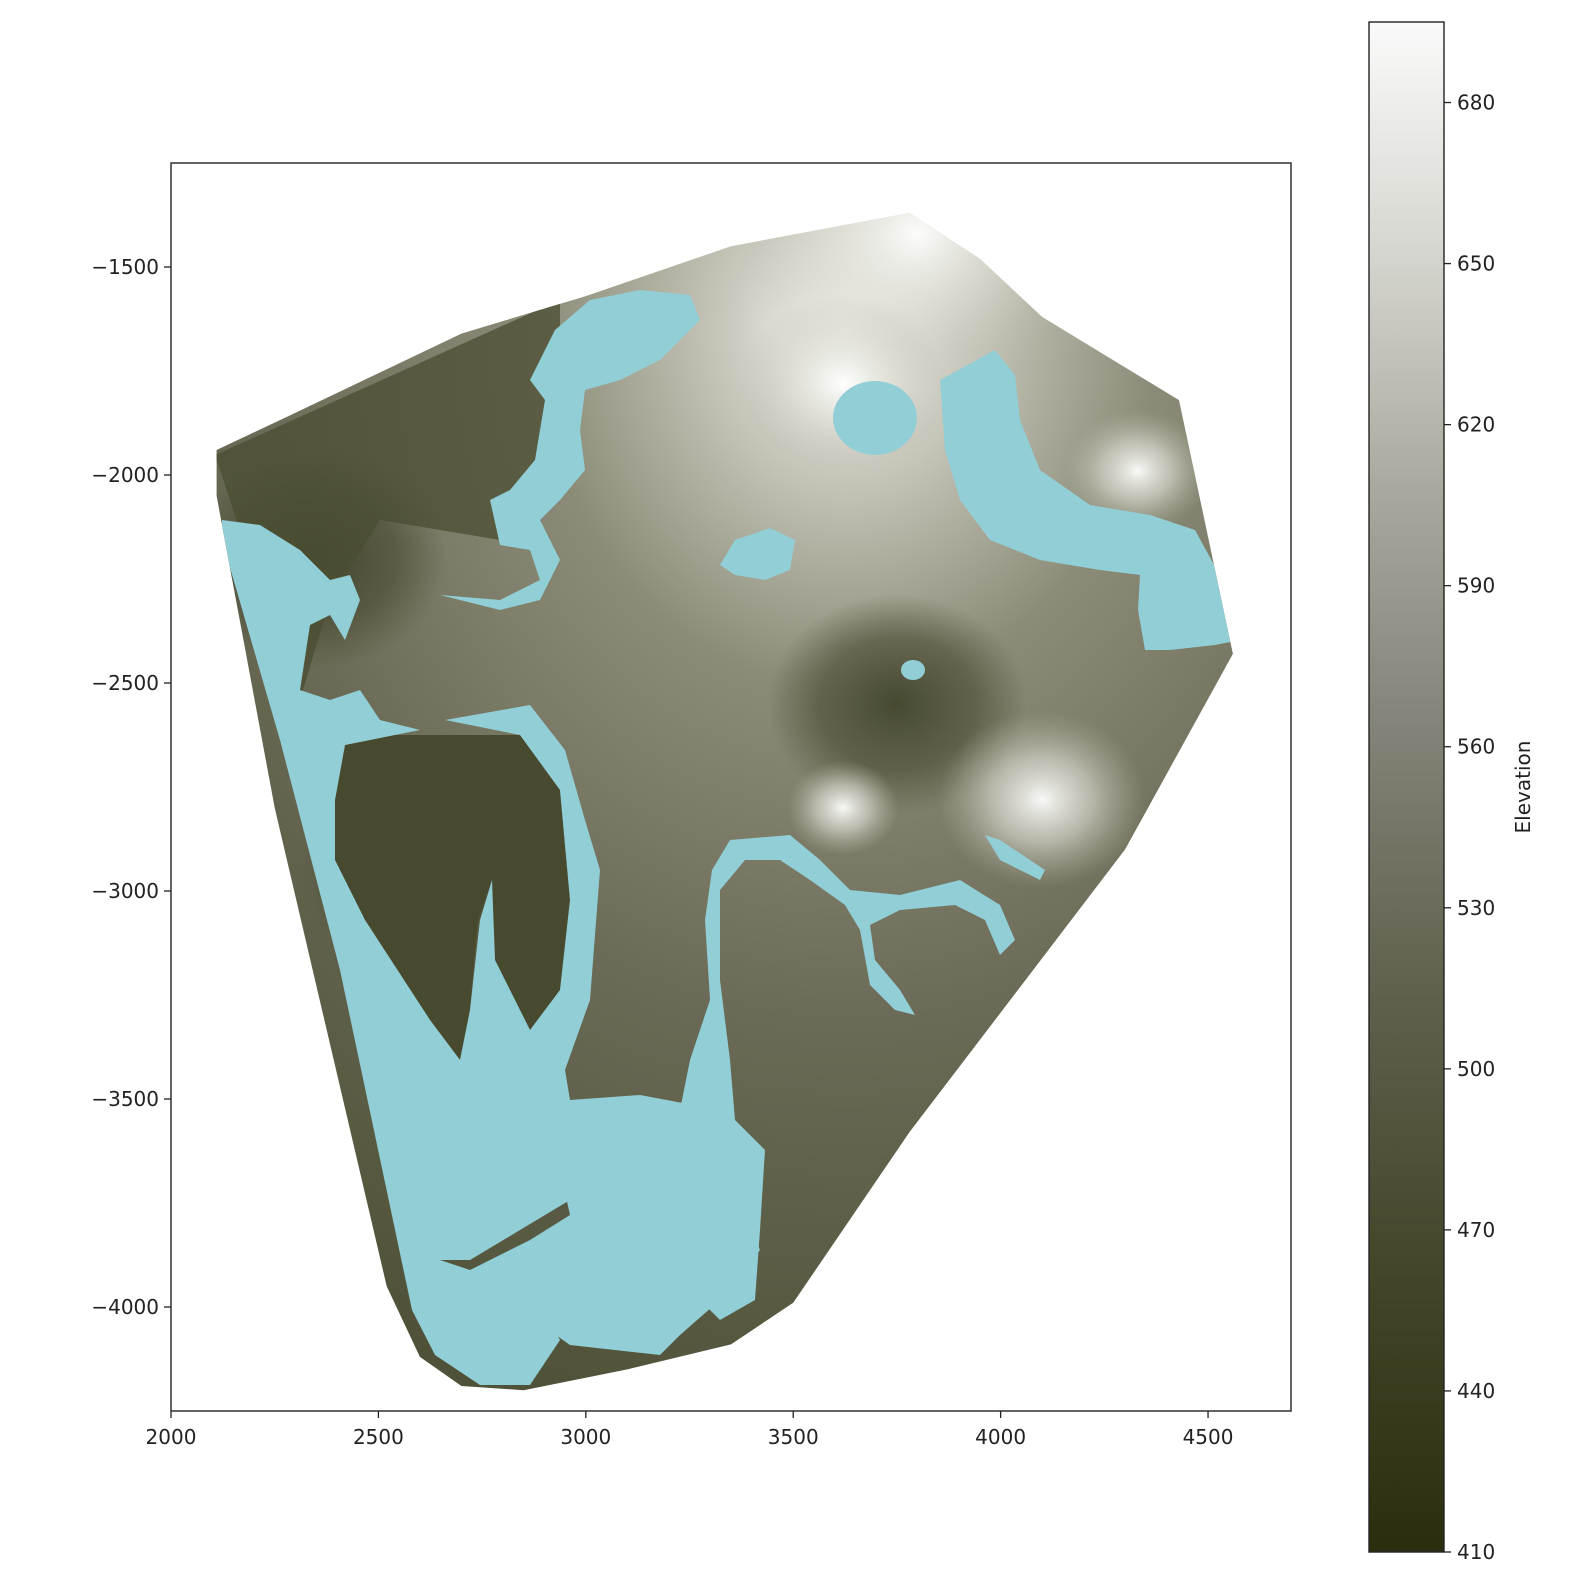 The image size is (1584, 1584). I want to click on x-tick-label: 2500, so click(378, 1437).